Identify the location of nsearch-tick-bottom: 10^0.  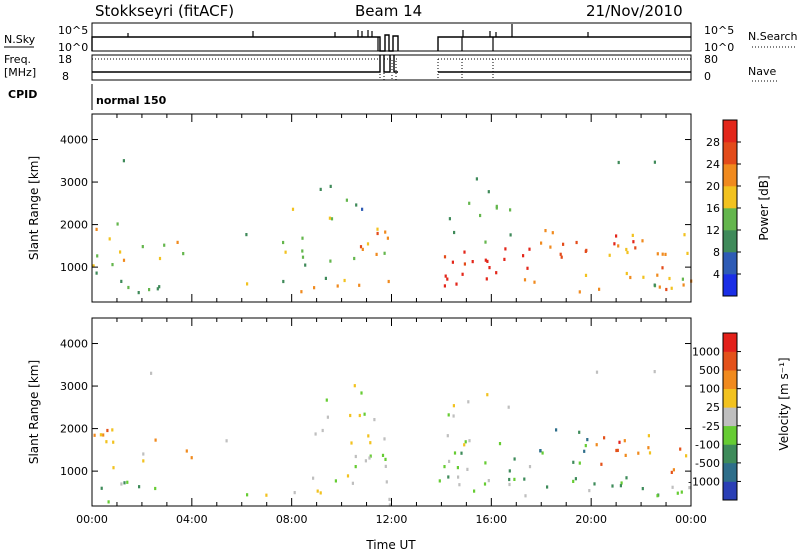
(719, 47).